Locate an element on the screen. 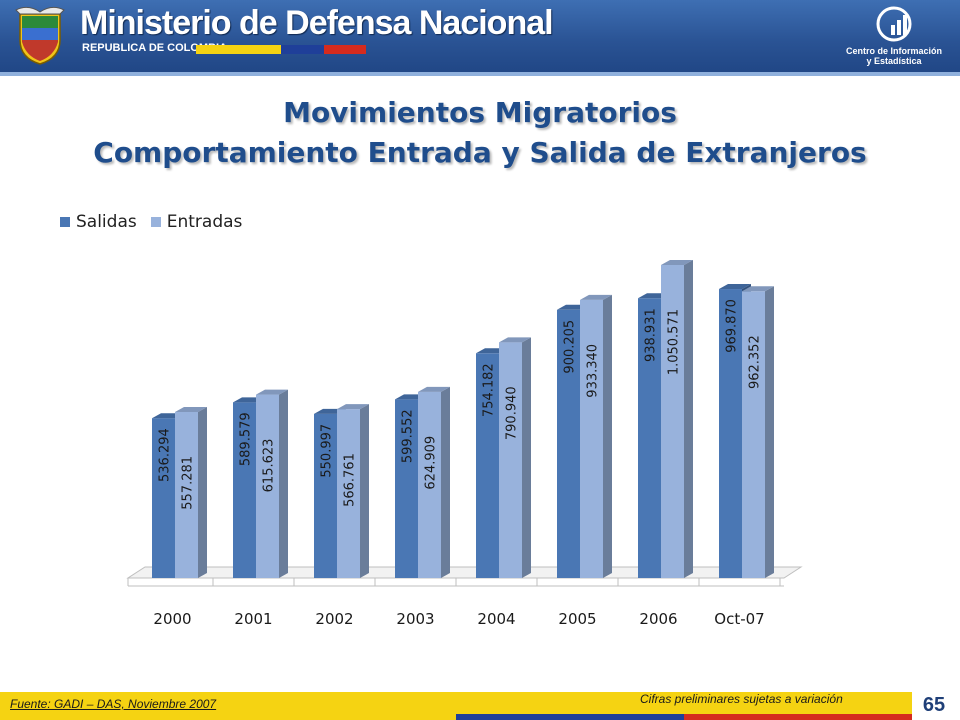 This screenshot has height=720, width=960. legend-label-salidas: Salidas is located at coordinates (106, 222).